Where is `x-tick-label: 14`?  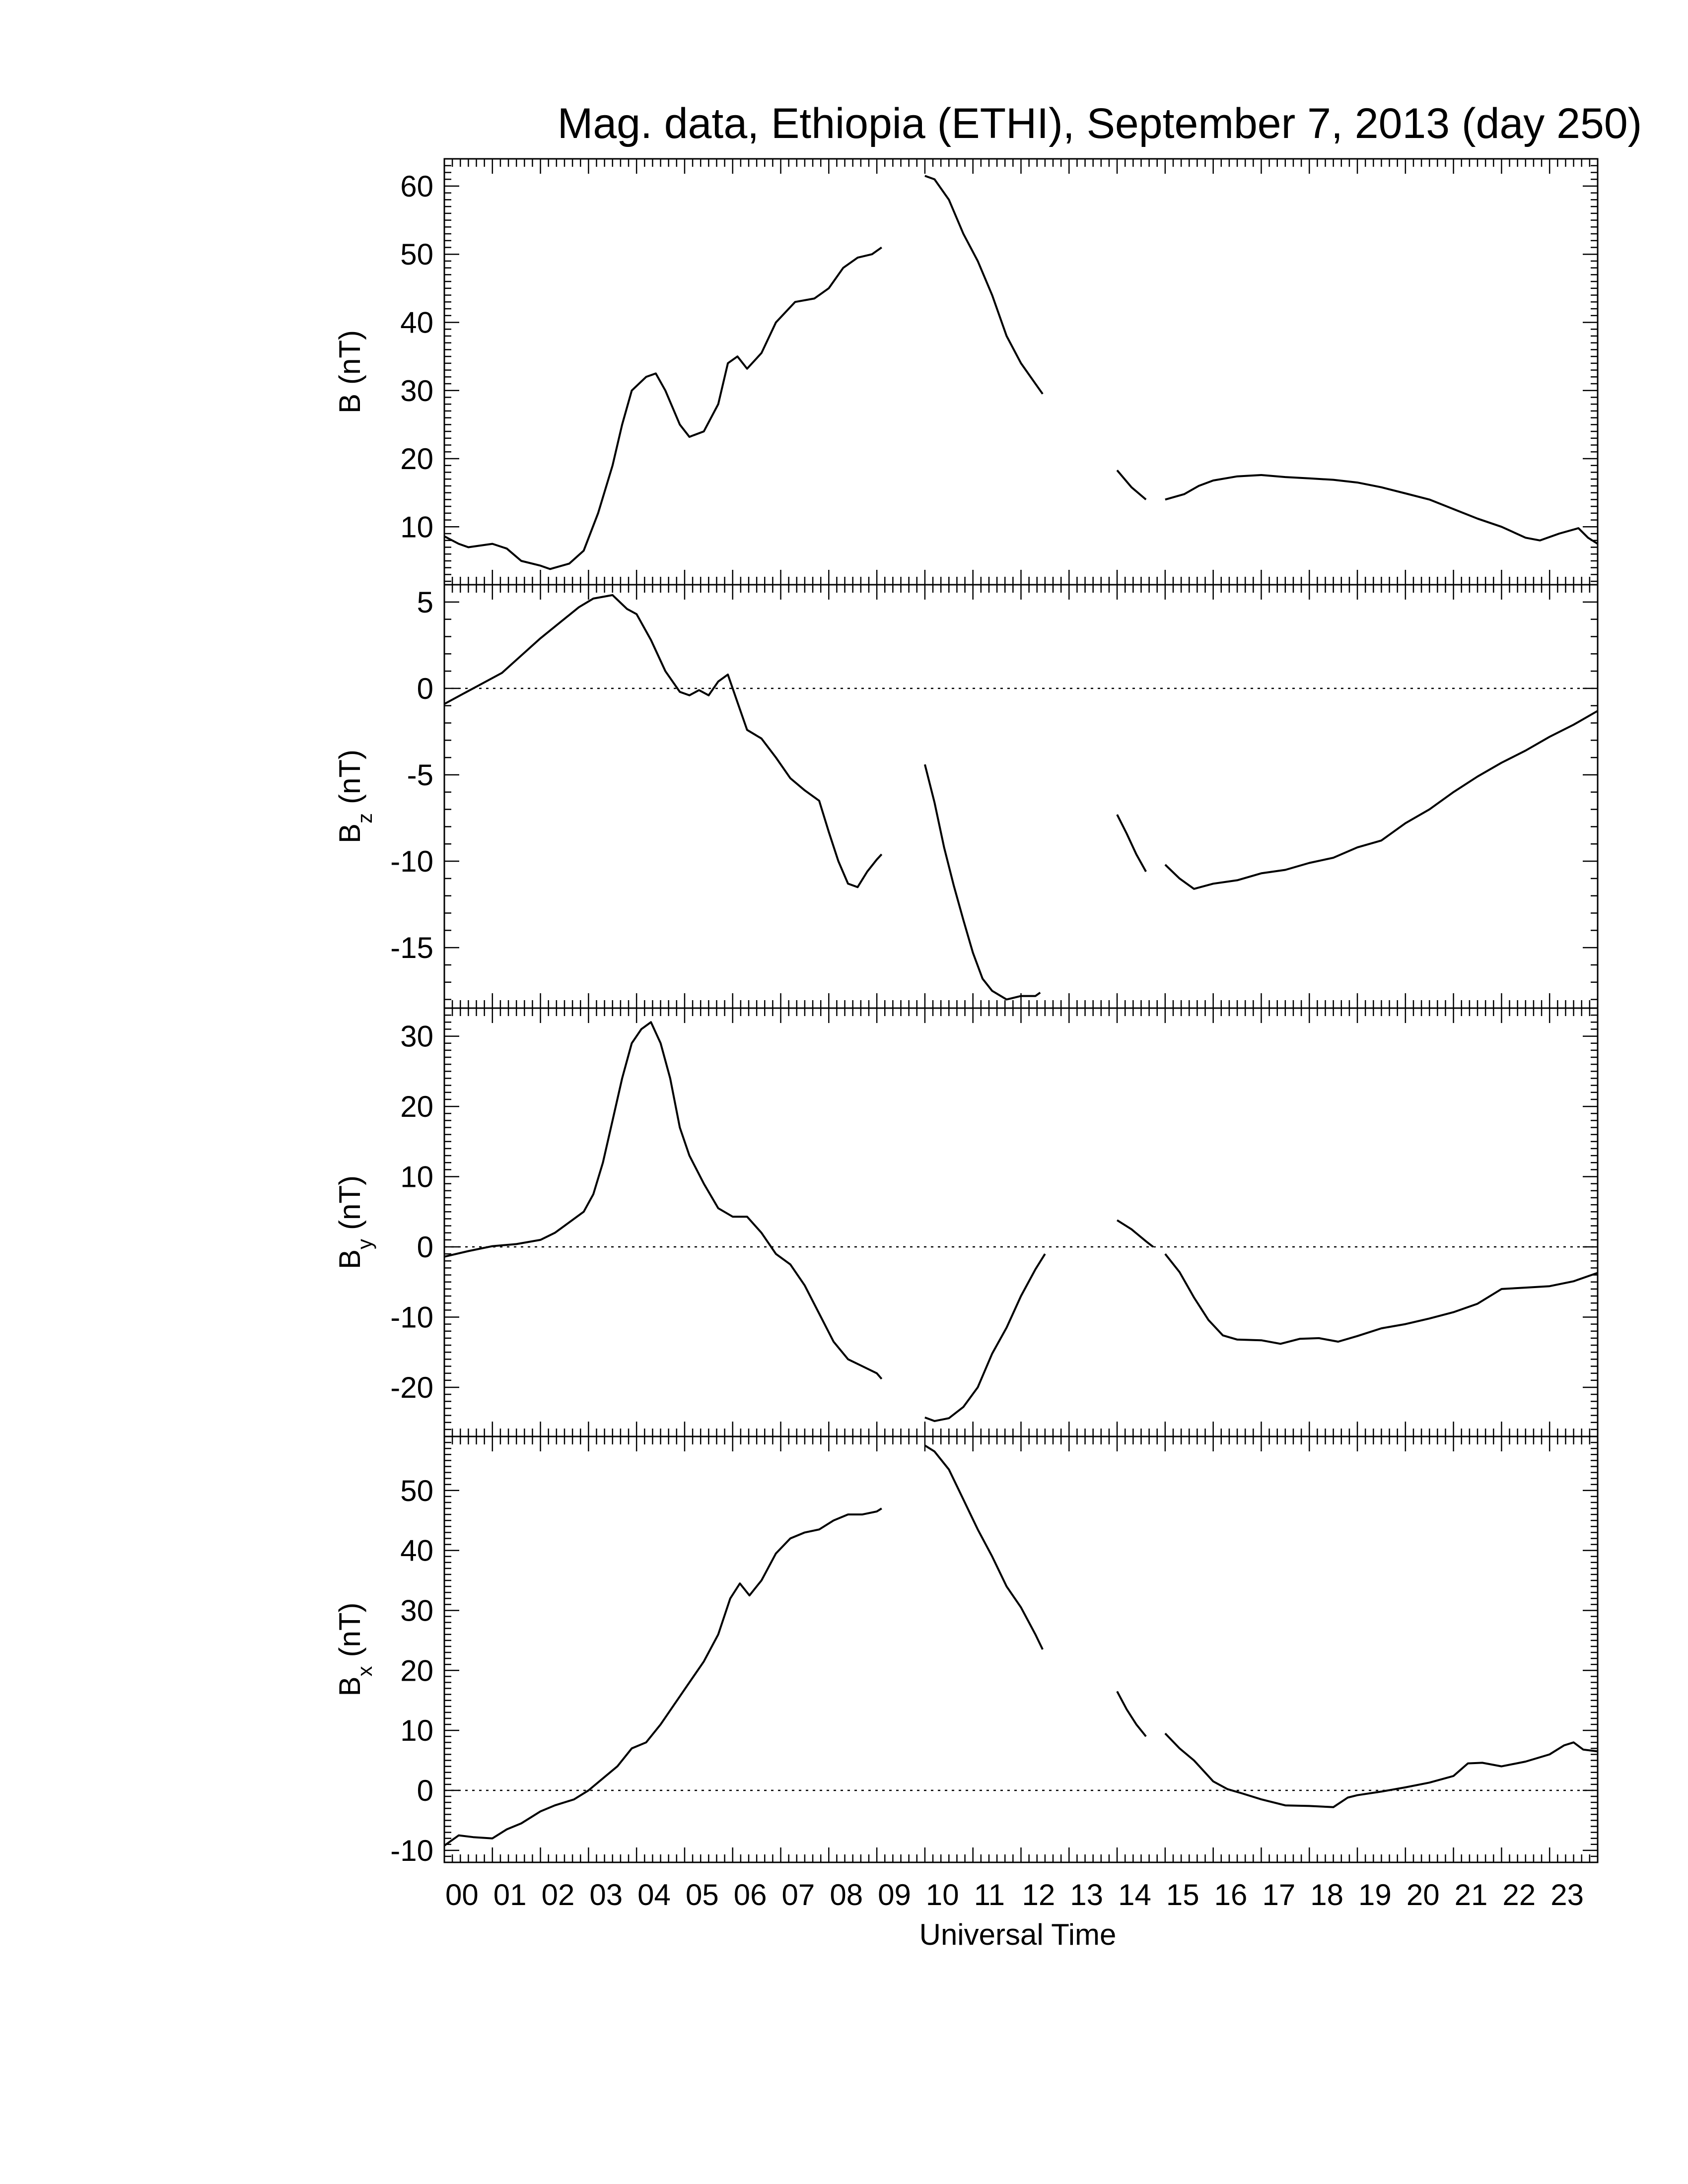
x-tick-label: 14 is located at coordinates (1134, 1894).